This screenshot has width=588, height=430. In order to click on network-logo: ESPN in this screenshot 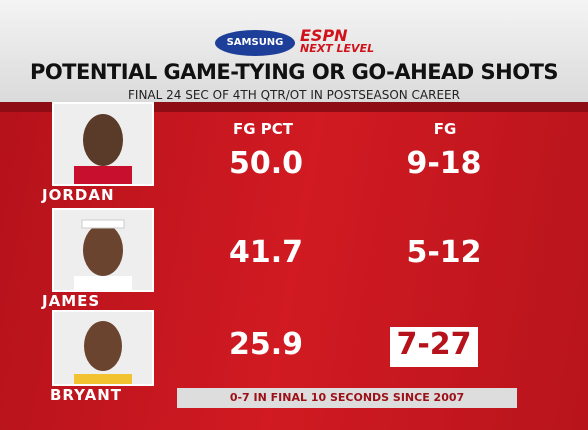, I will do `click(324, 35)`.